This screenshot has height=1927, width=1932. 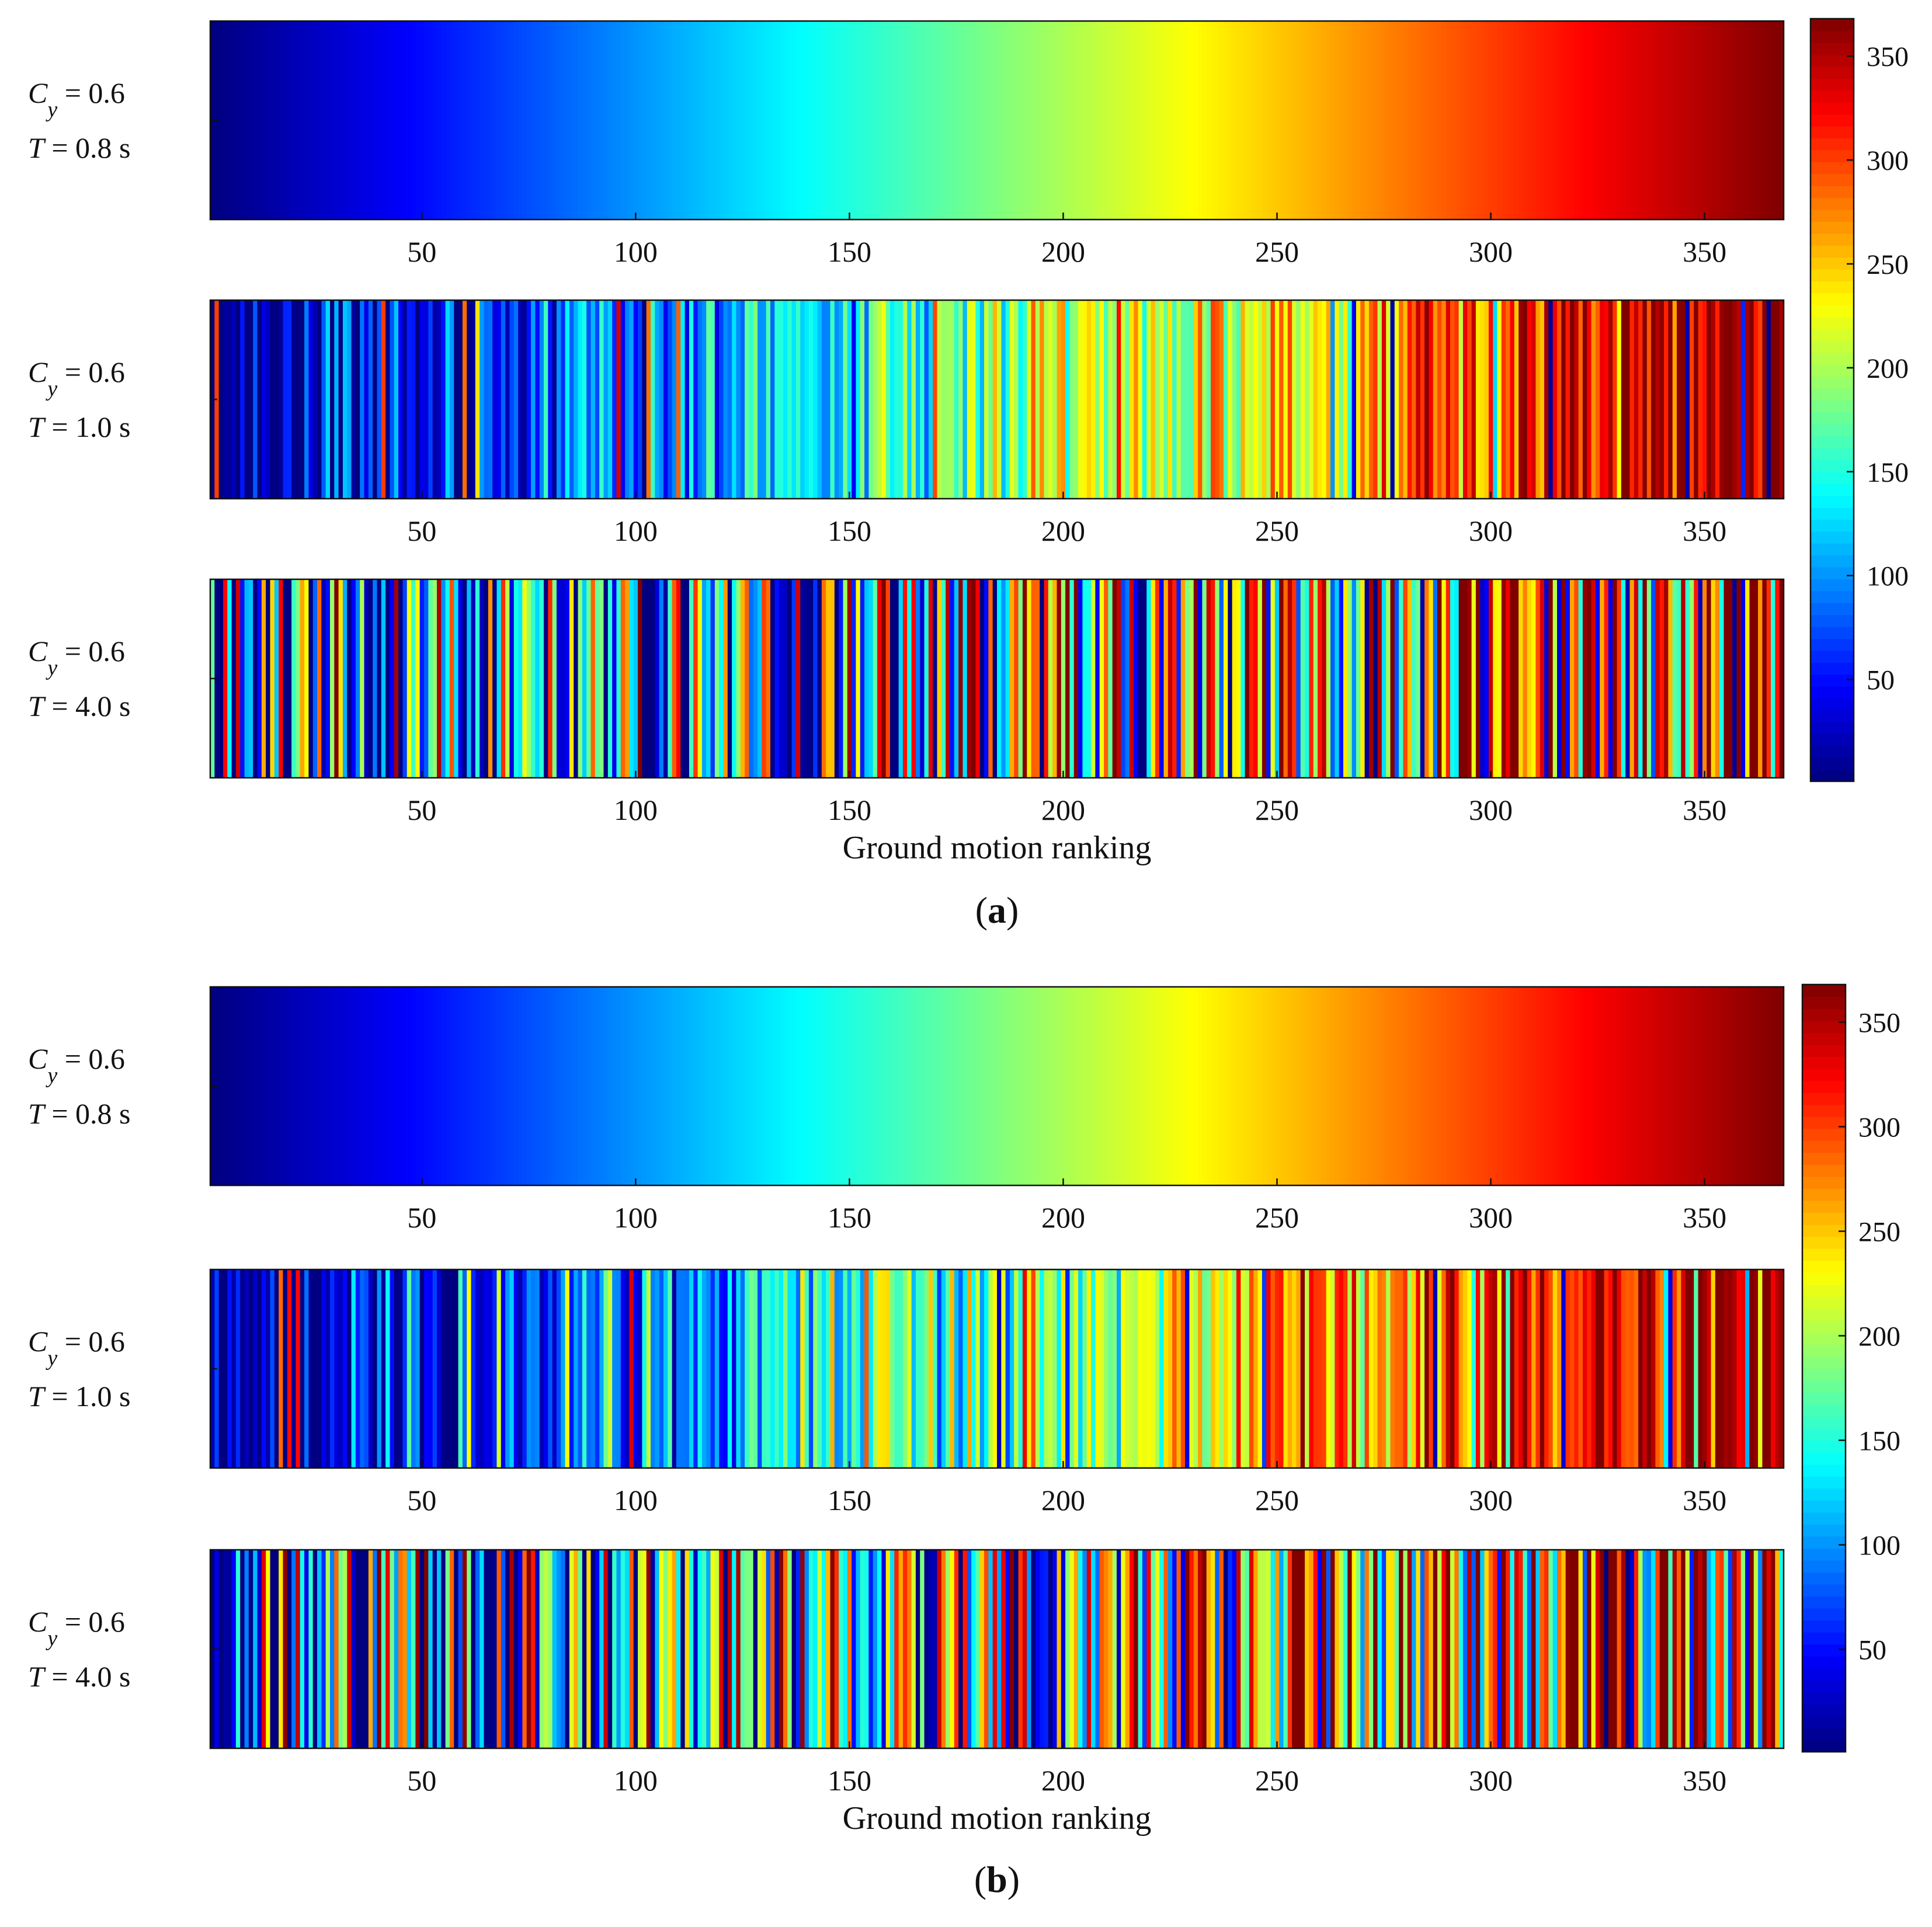 What do you see at coordinates (849, 1217) in the screenshot?
I see `x-tick-label: 150` at bounding box center [849, 1217].